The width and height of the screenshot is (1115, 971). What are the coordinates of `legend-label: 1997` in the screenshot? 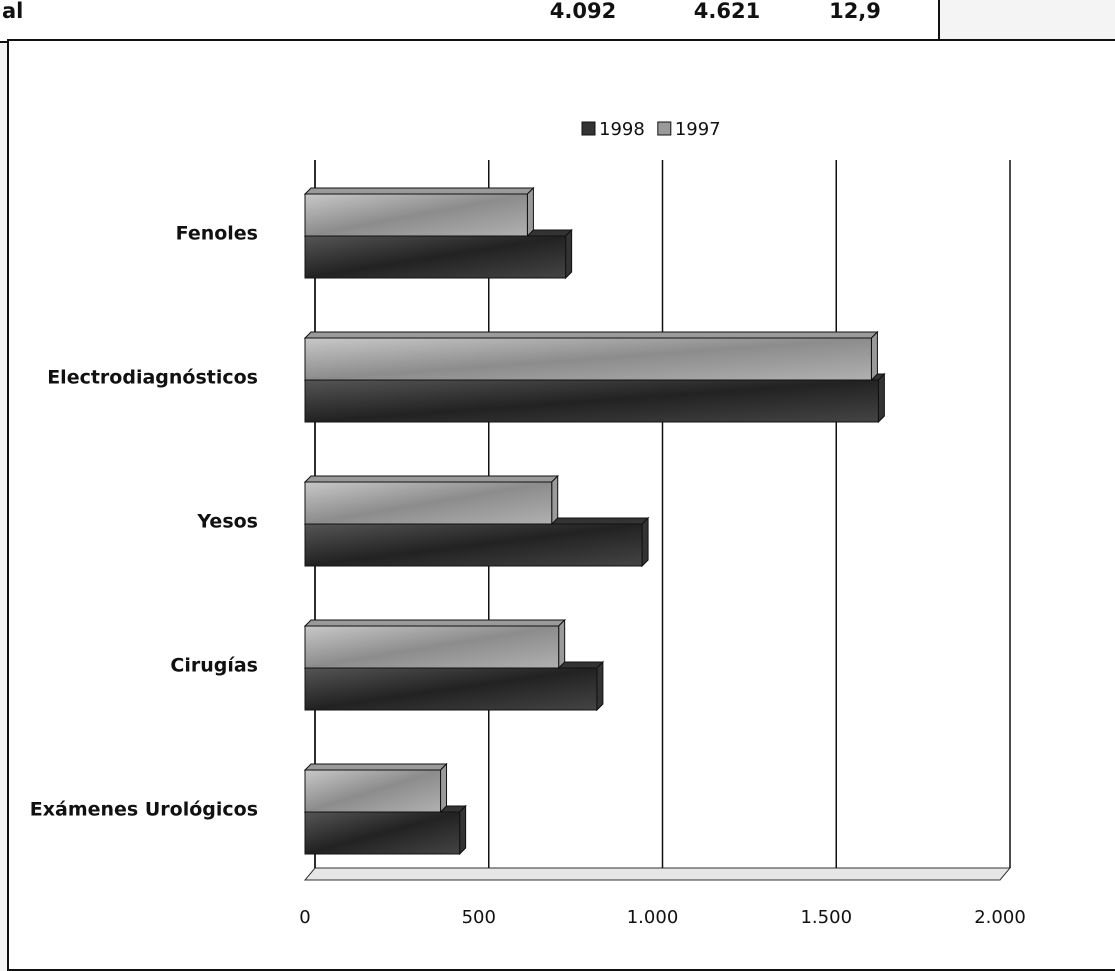 It's located at (698, 129).